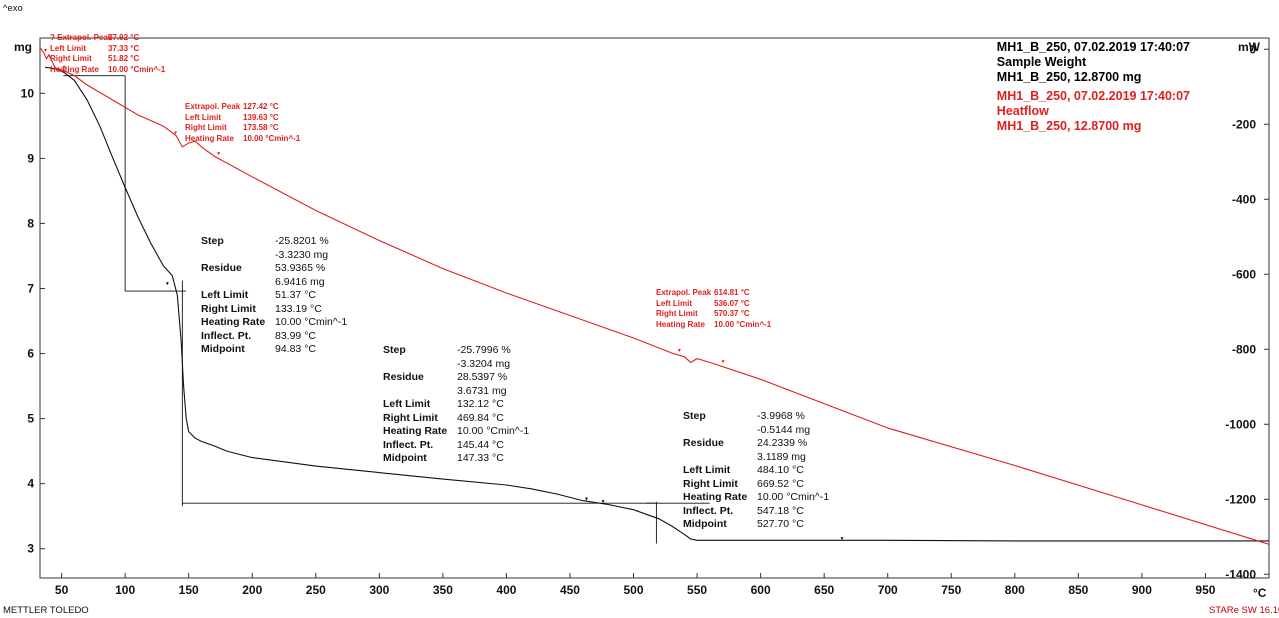 This screenshot has width=1279, height=618. Describe the element at coordinates (302, 254) in the screenshot. I see `annotation-value: -3.3230 mg` at that location.